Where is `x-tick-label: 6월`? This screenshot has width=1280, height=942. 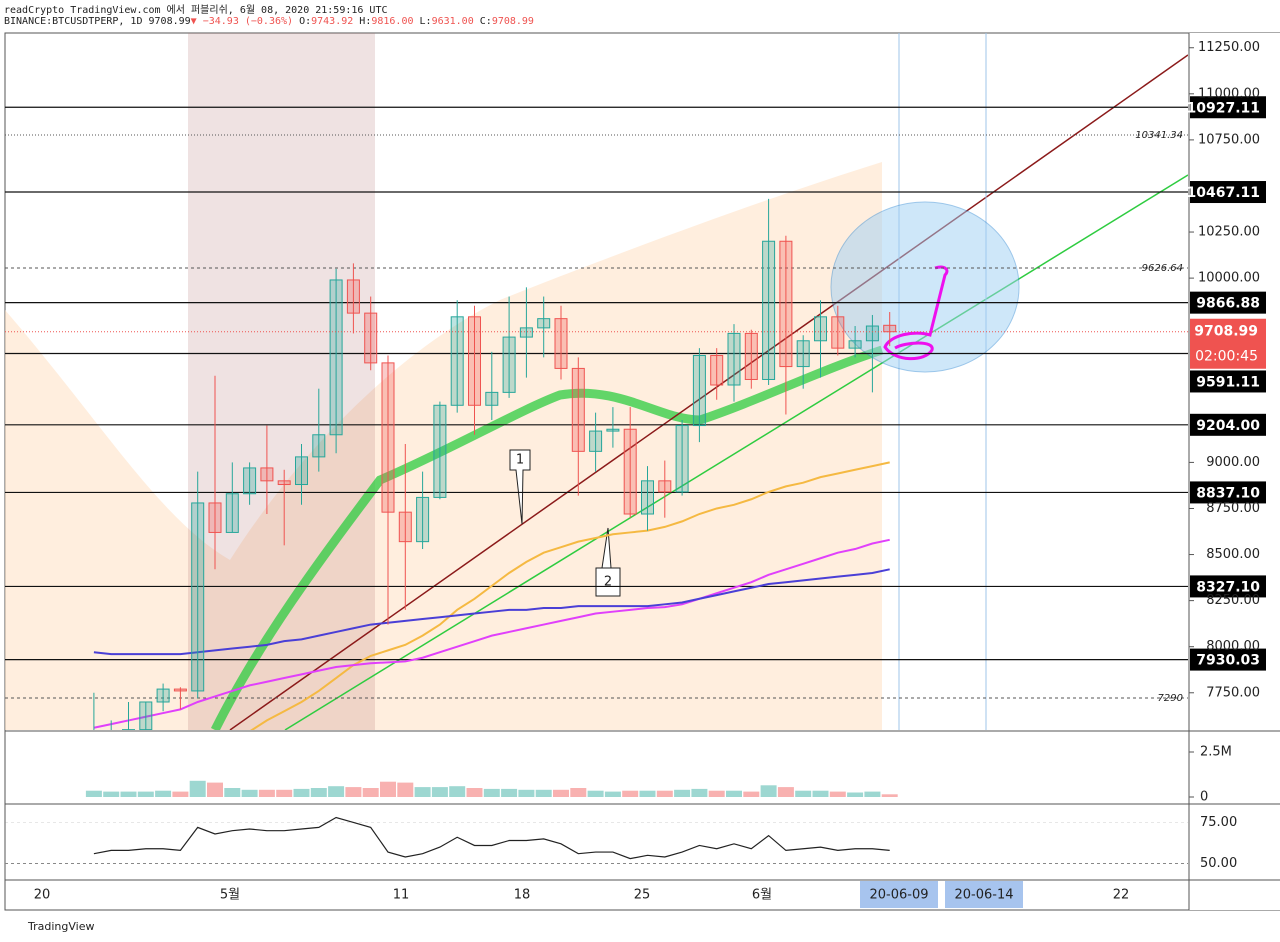 x-tick-label: 6월 is located at coordinates (762, 895).